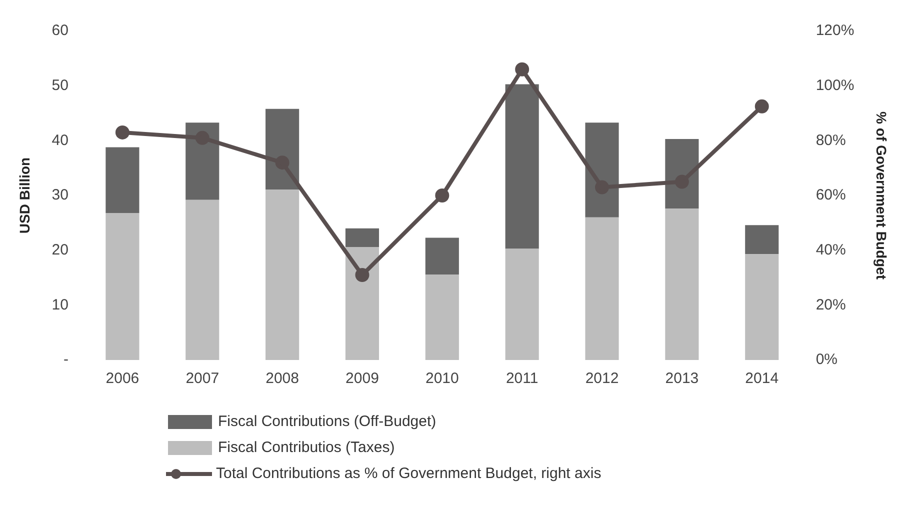 The width and height of the screenshot is (910, 517). I want to click on y2-tick-label: 20%, so click(831, 305).